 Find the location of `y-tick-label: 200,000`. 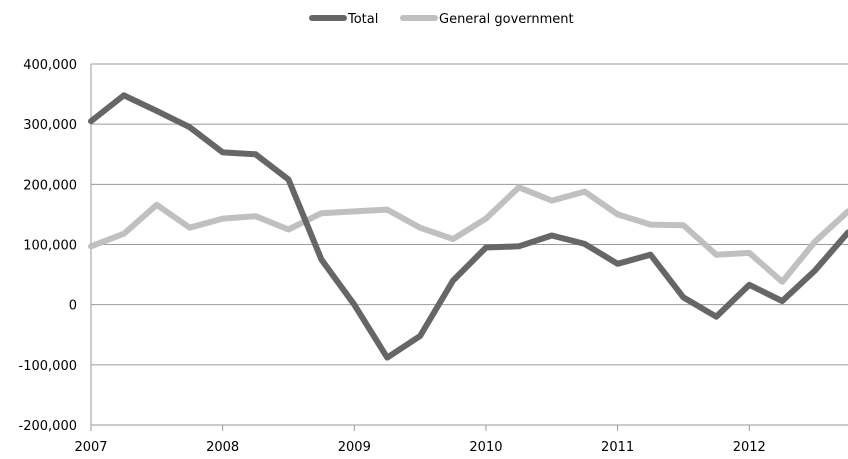

y-tick-label: 200,000 is located at coordinates (50, 185).